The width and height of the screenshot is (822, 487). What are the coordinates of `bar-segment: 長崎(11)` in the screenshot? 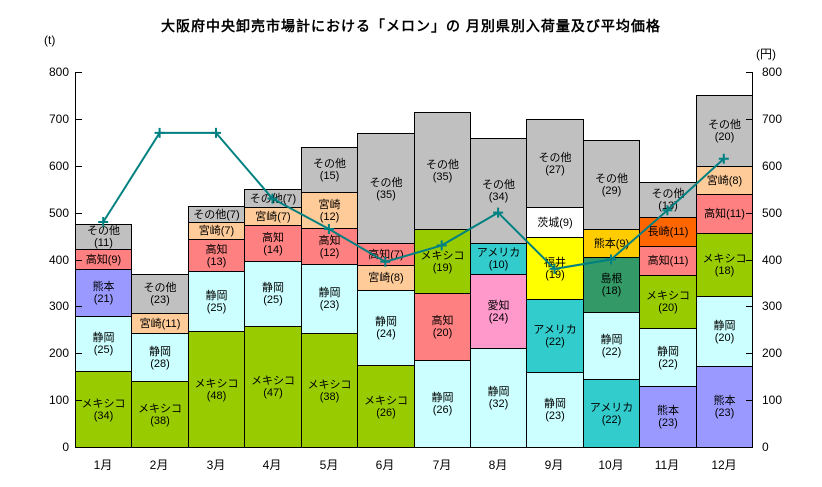 It's located at (668, 232).